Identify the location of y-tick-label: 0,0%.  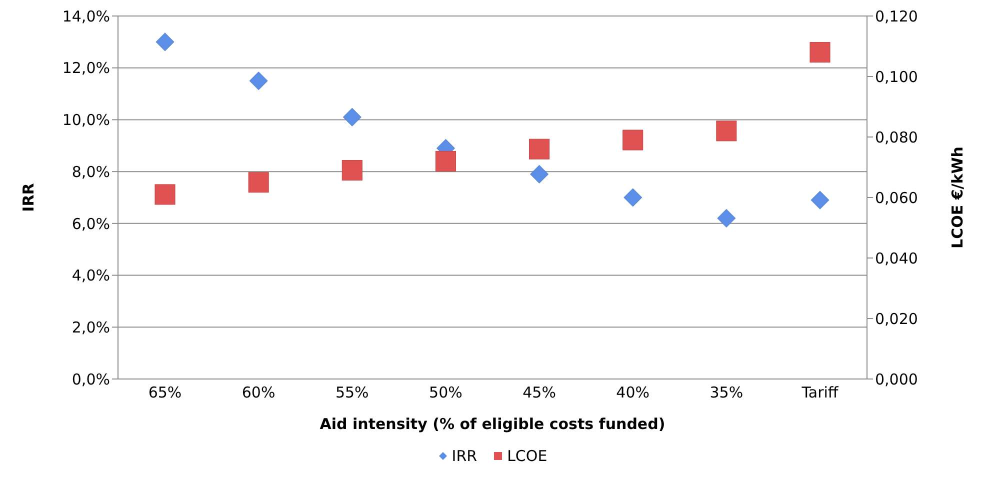
(91, 379).